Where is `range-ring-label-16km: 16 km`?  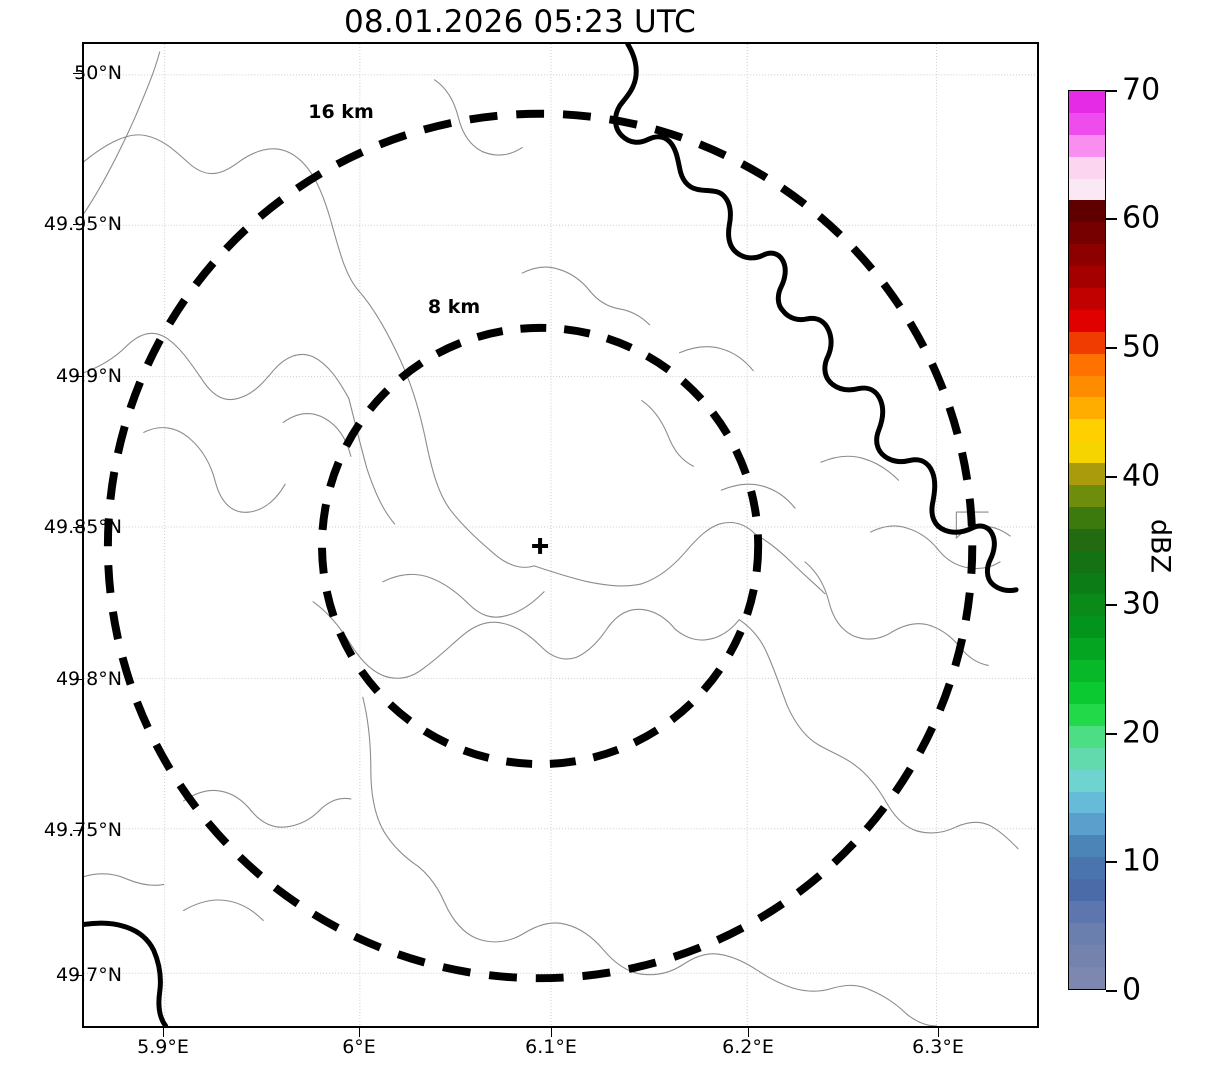
range-ring-label-16km: 16 km is located at coordinates (341, 112).